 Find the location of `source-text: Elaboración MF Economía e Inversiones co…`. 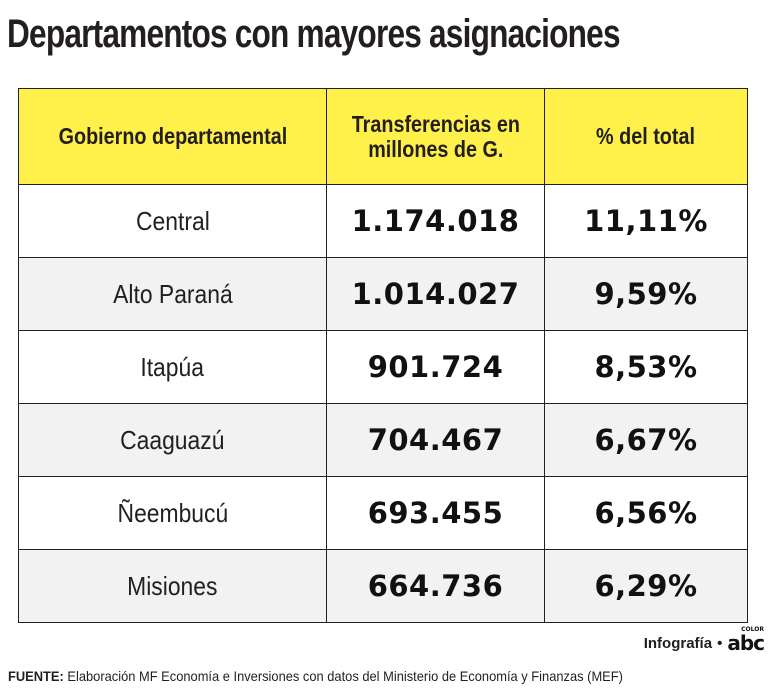

source-text: Elaboración MF Economía e Inversiones co… is located at coordinates (343, 676).